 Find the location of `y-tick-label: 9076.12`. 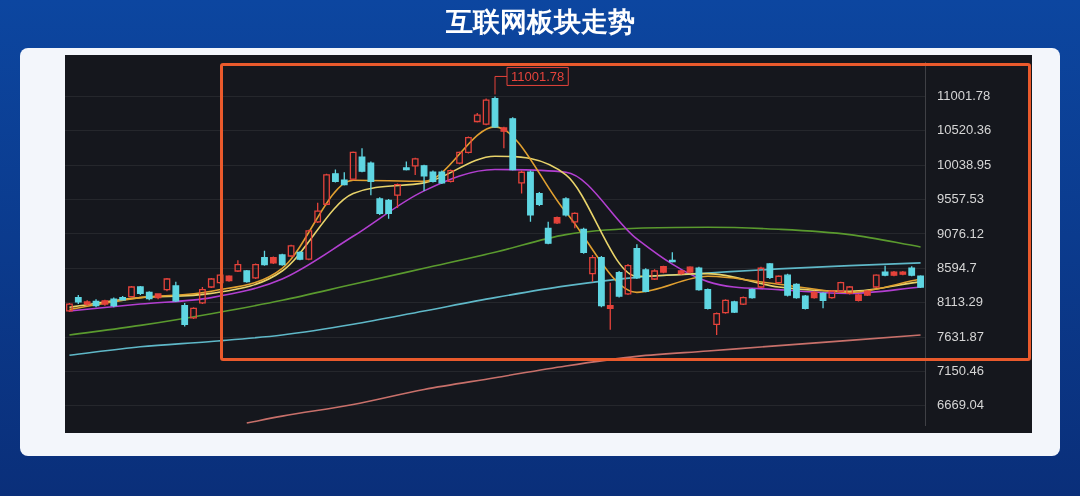

y-tick-label: 9076.12 is located at coordinates (960, 233).